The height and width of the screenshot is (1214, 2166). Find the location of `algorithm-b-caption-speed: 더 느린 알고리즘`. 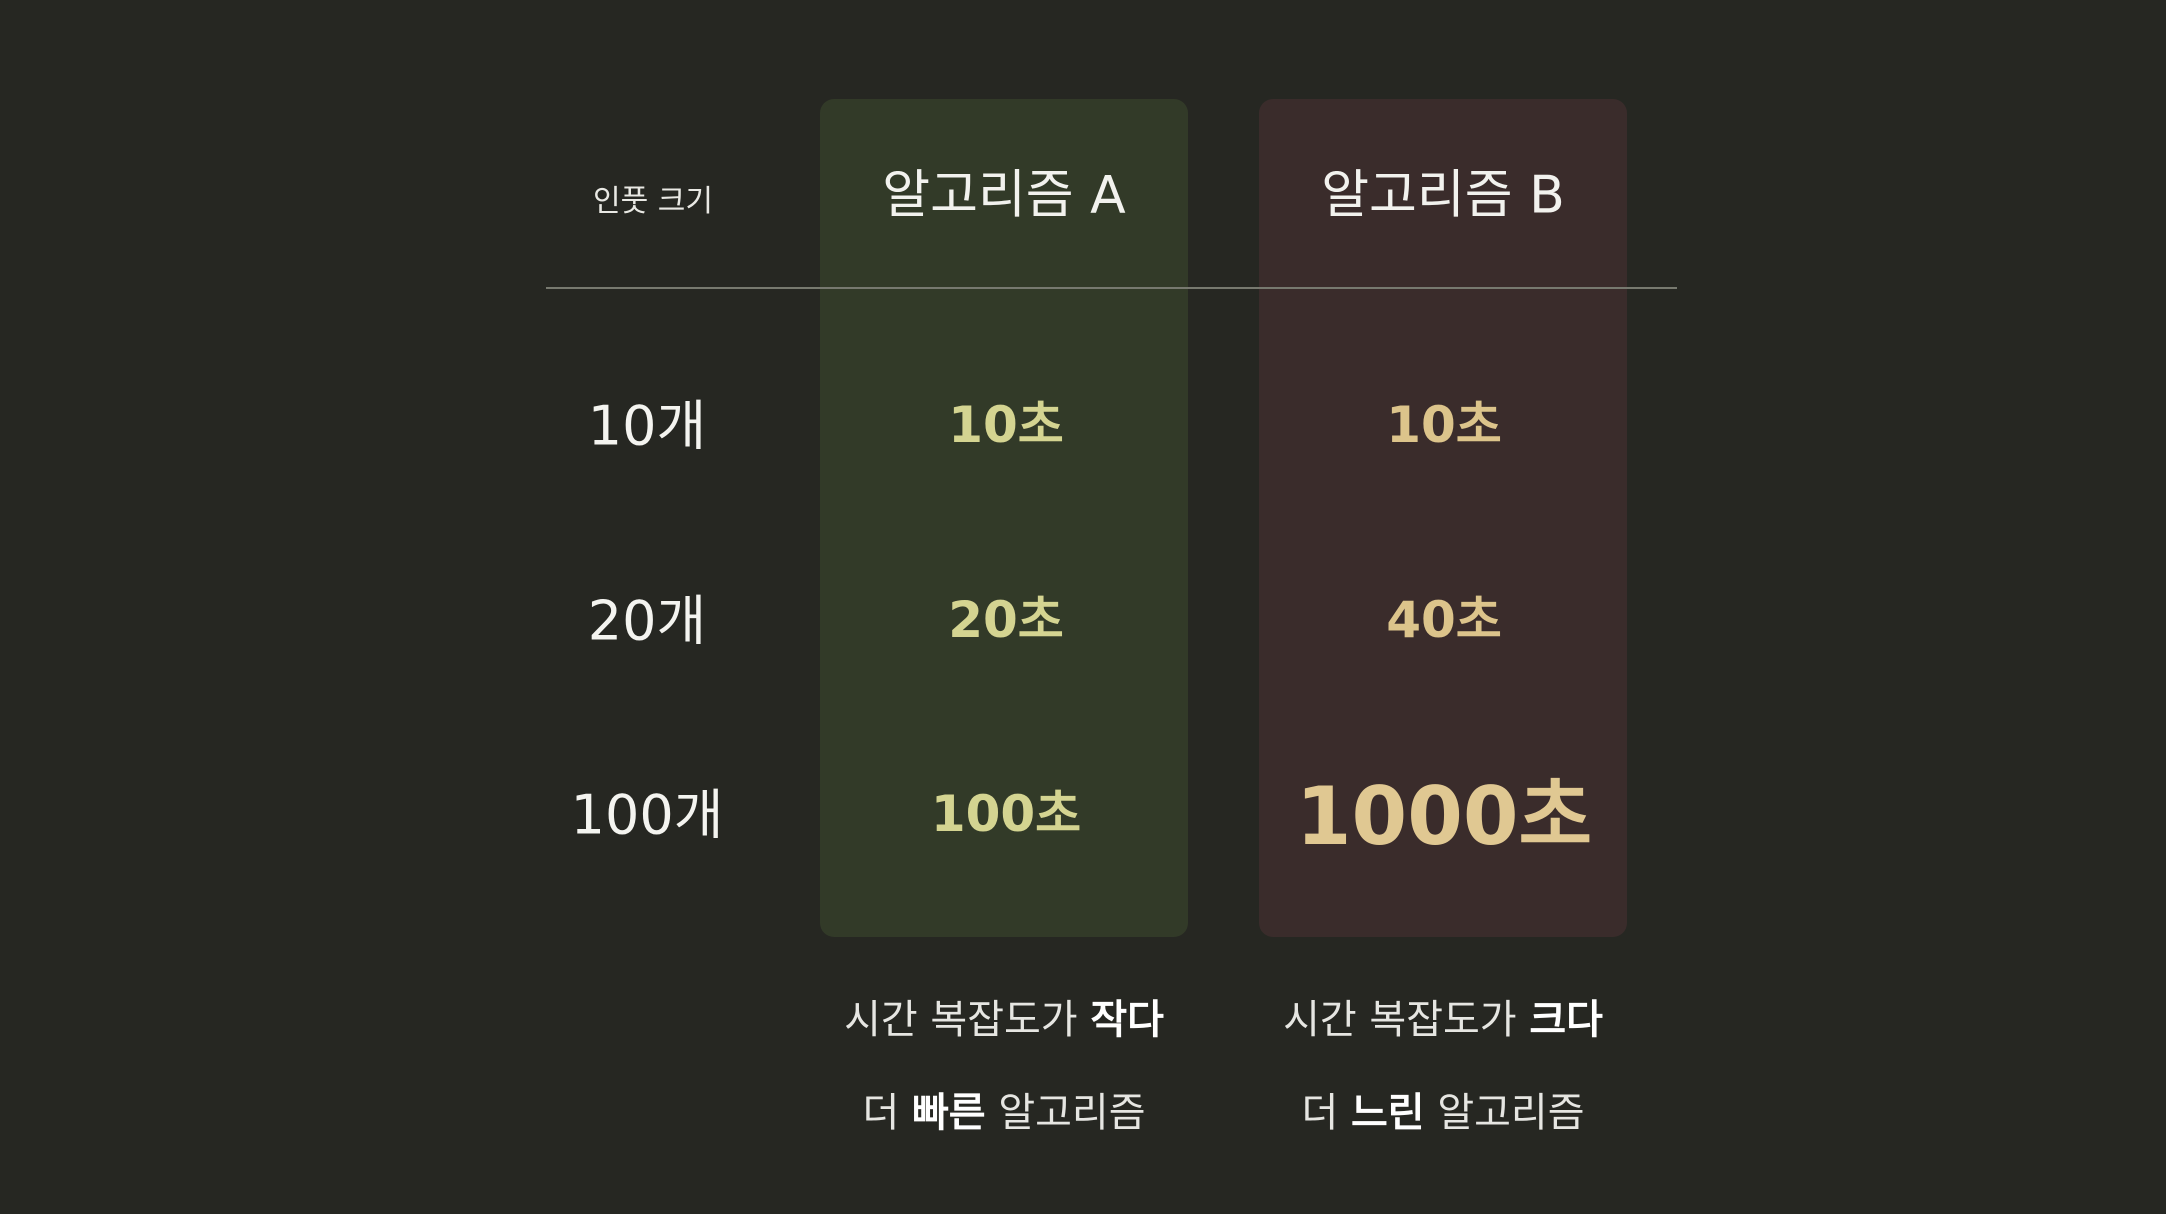

algorithm-b-caption-speed: 더 느린 알고리즘 is located at coordinates (1442, 1109).